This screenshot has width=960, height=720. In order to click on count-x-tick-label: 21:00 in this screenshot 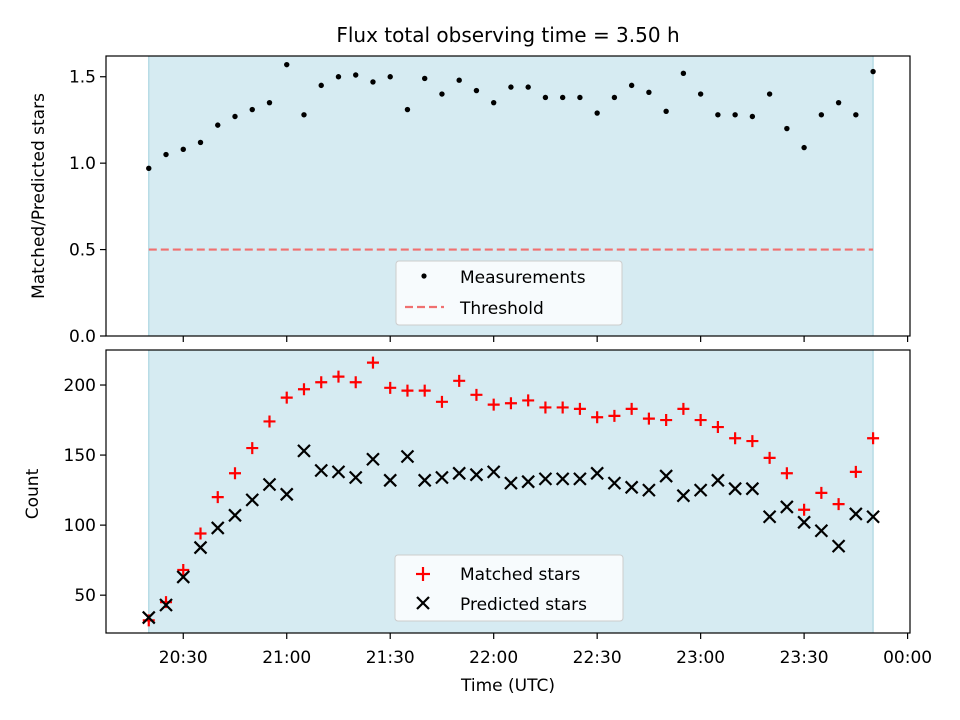, I will do `click(286, 658)`.